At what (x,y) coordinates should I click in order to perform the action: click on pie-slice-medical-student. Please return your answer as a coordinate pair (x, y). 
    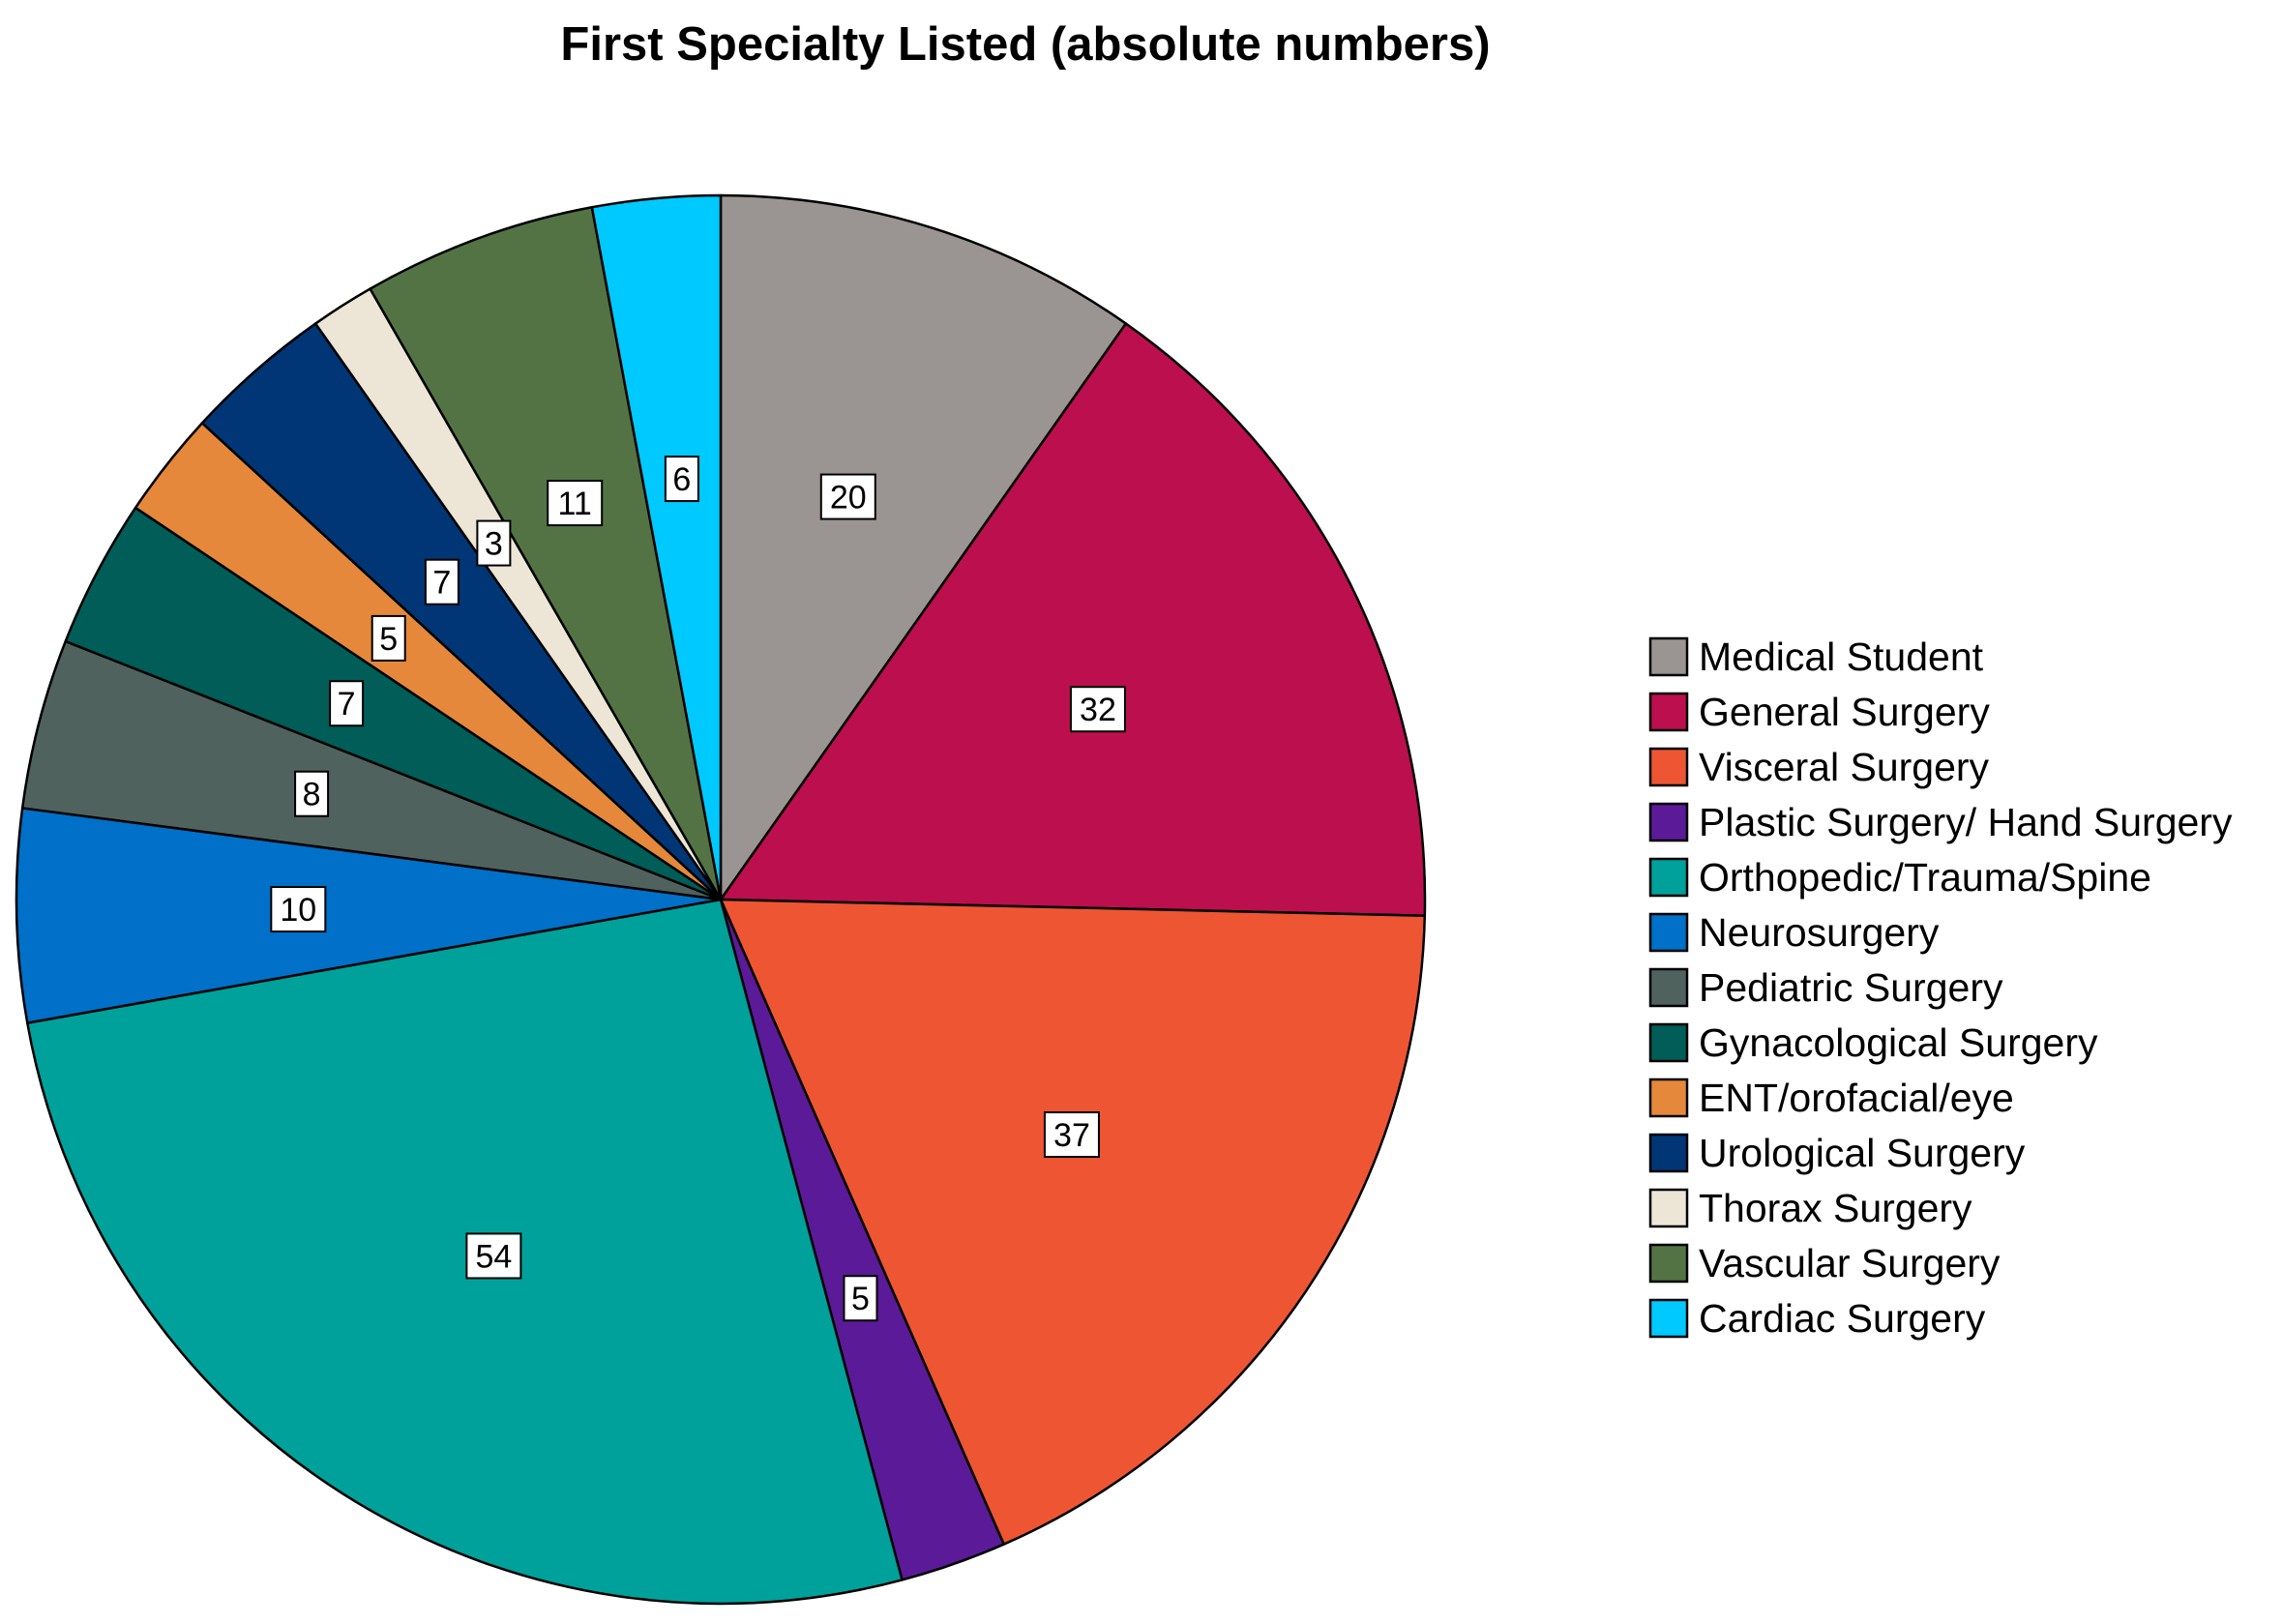
    Looking at the image, I should click on (923, 547).